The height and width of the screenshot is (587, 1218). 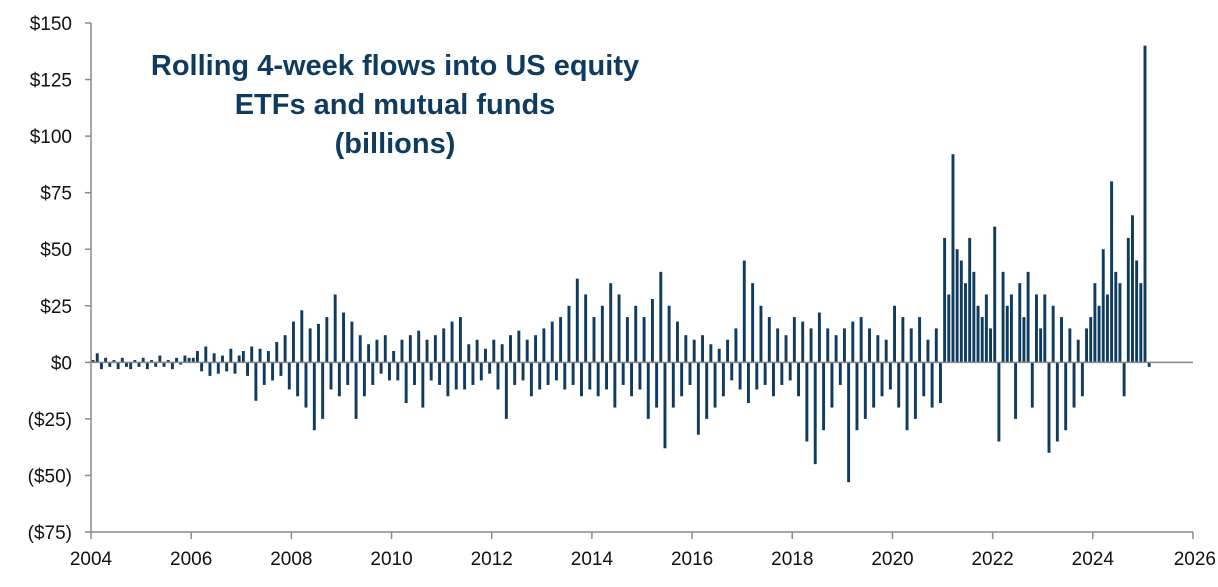 I want to click on y-tick-label: $100, so click(x=51, y=137).